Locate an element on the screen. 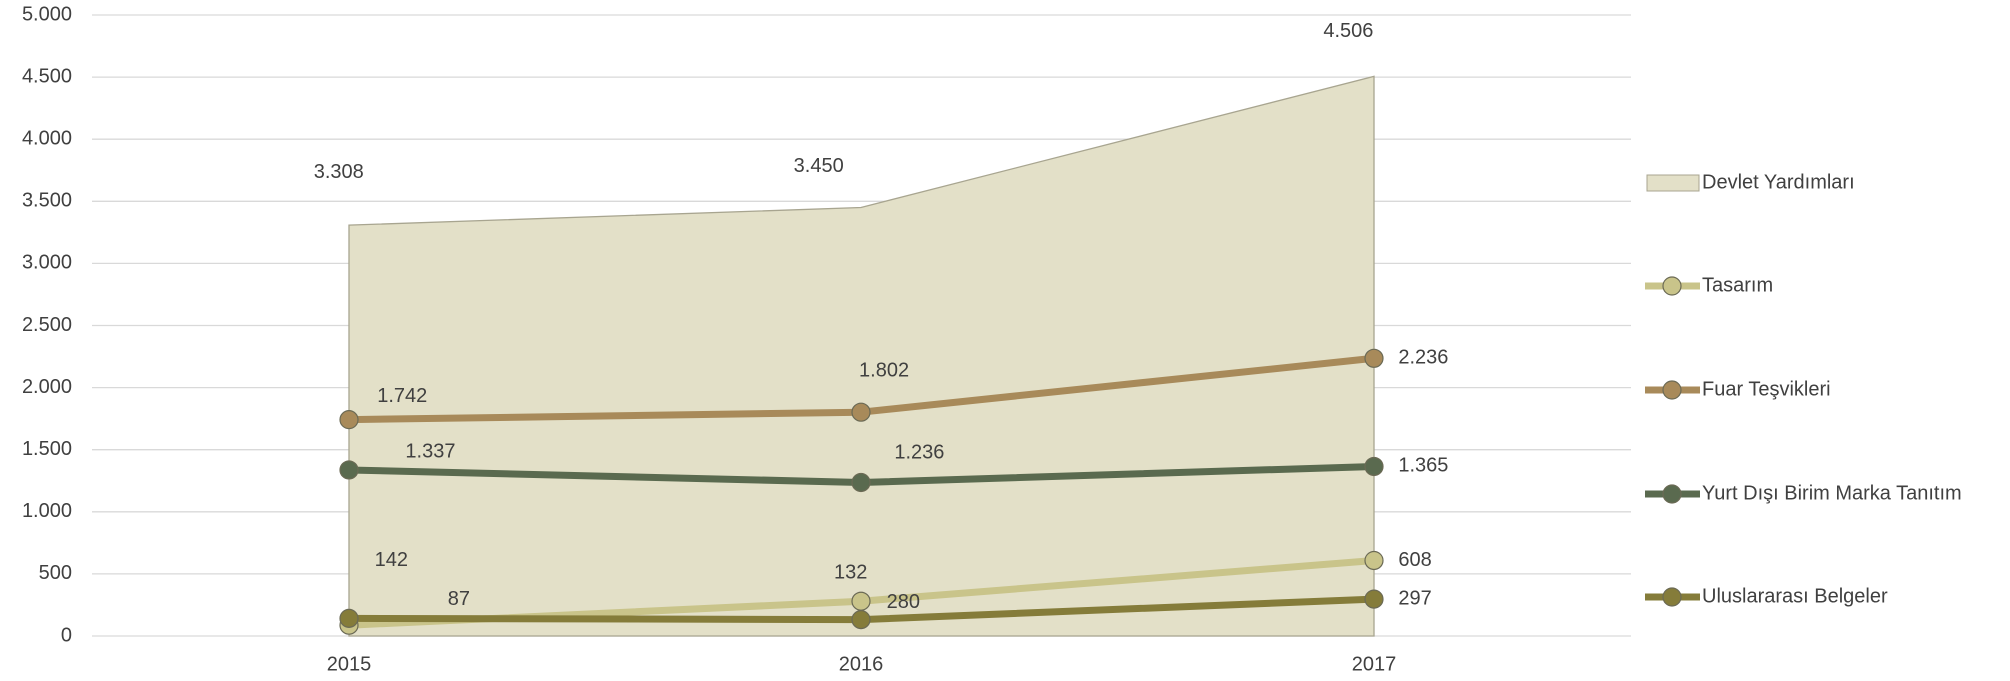 This screenshot has width=2010, height=681. legend-label: Devlet Yardımları is located at coordinates (1778, 182).